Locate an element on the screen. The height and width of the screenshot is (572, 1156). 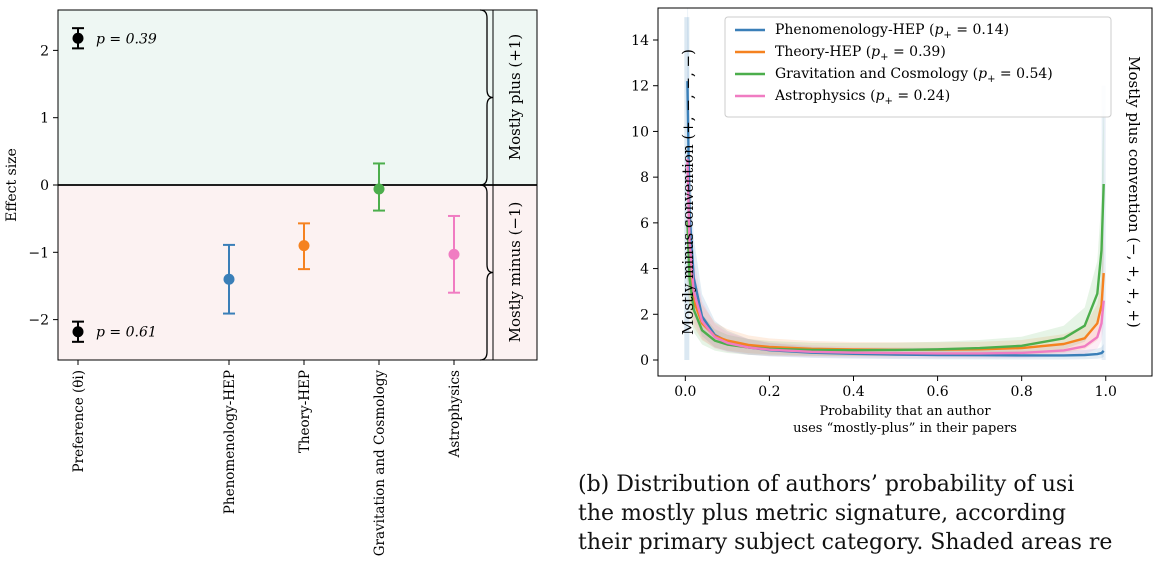
legend-series-name: Gravitation and Cosmology is located at coordinates (871, 74).